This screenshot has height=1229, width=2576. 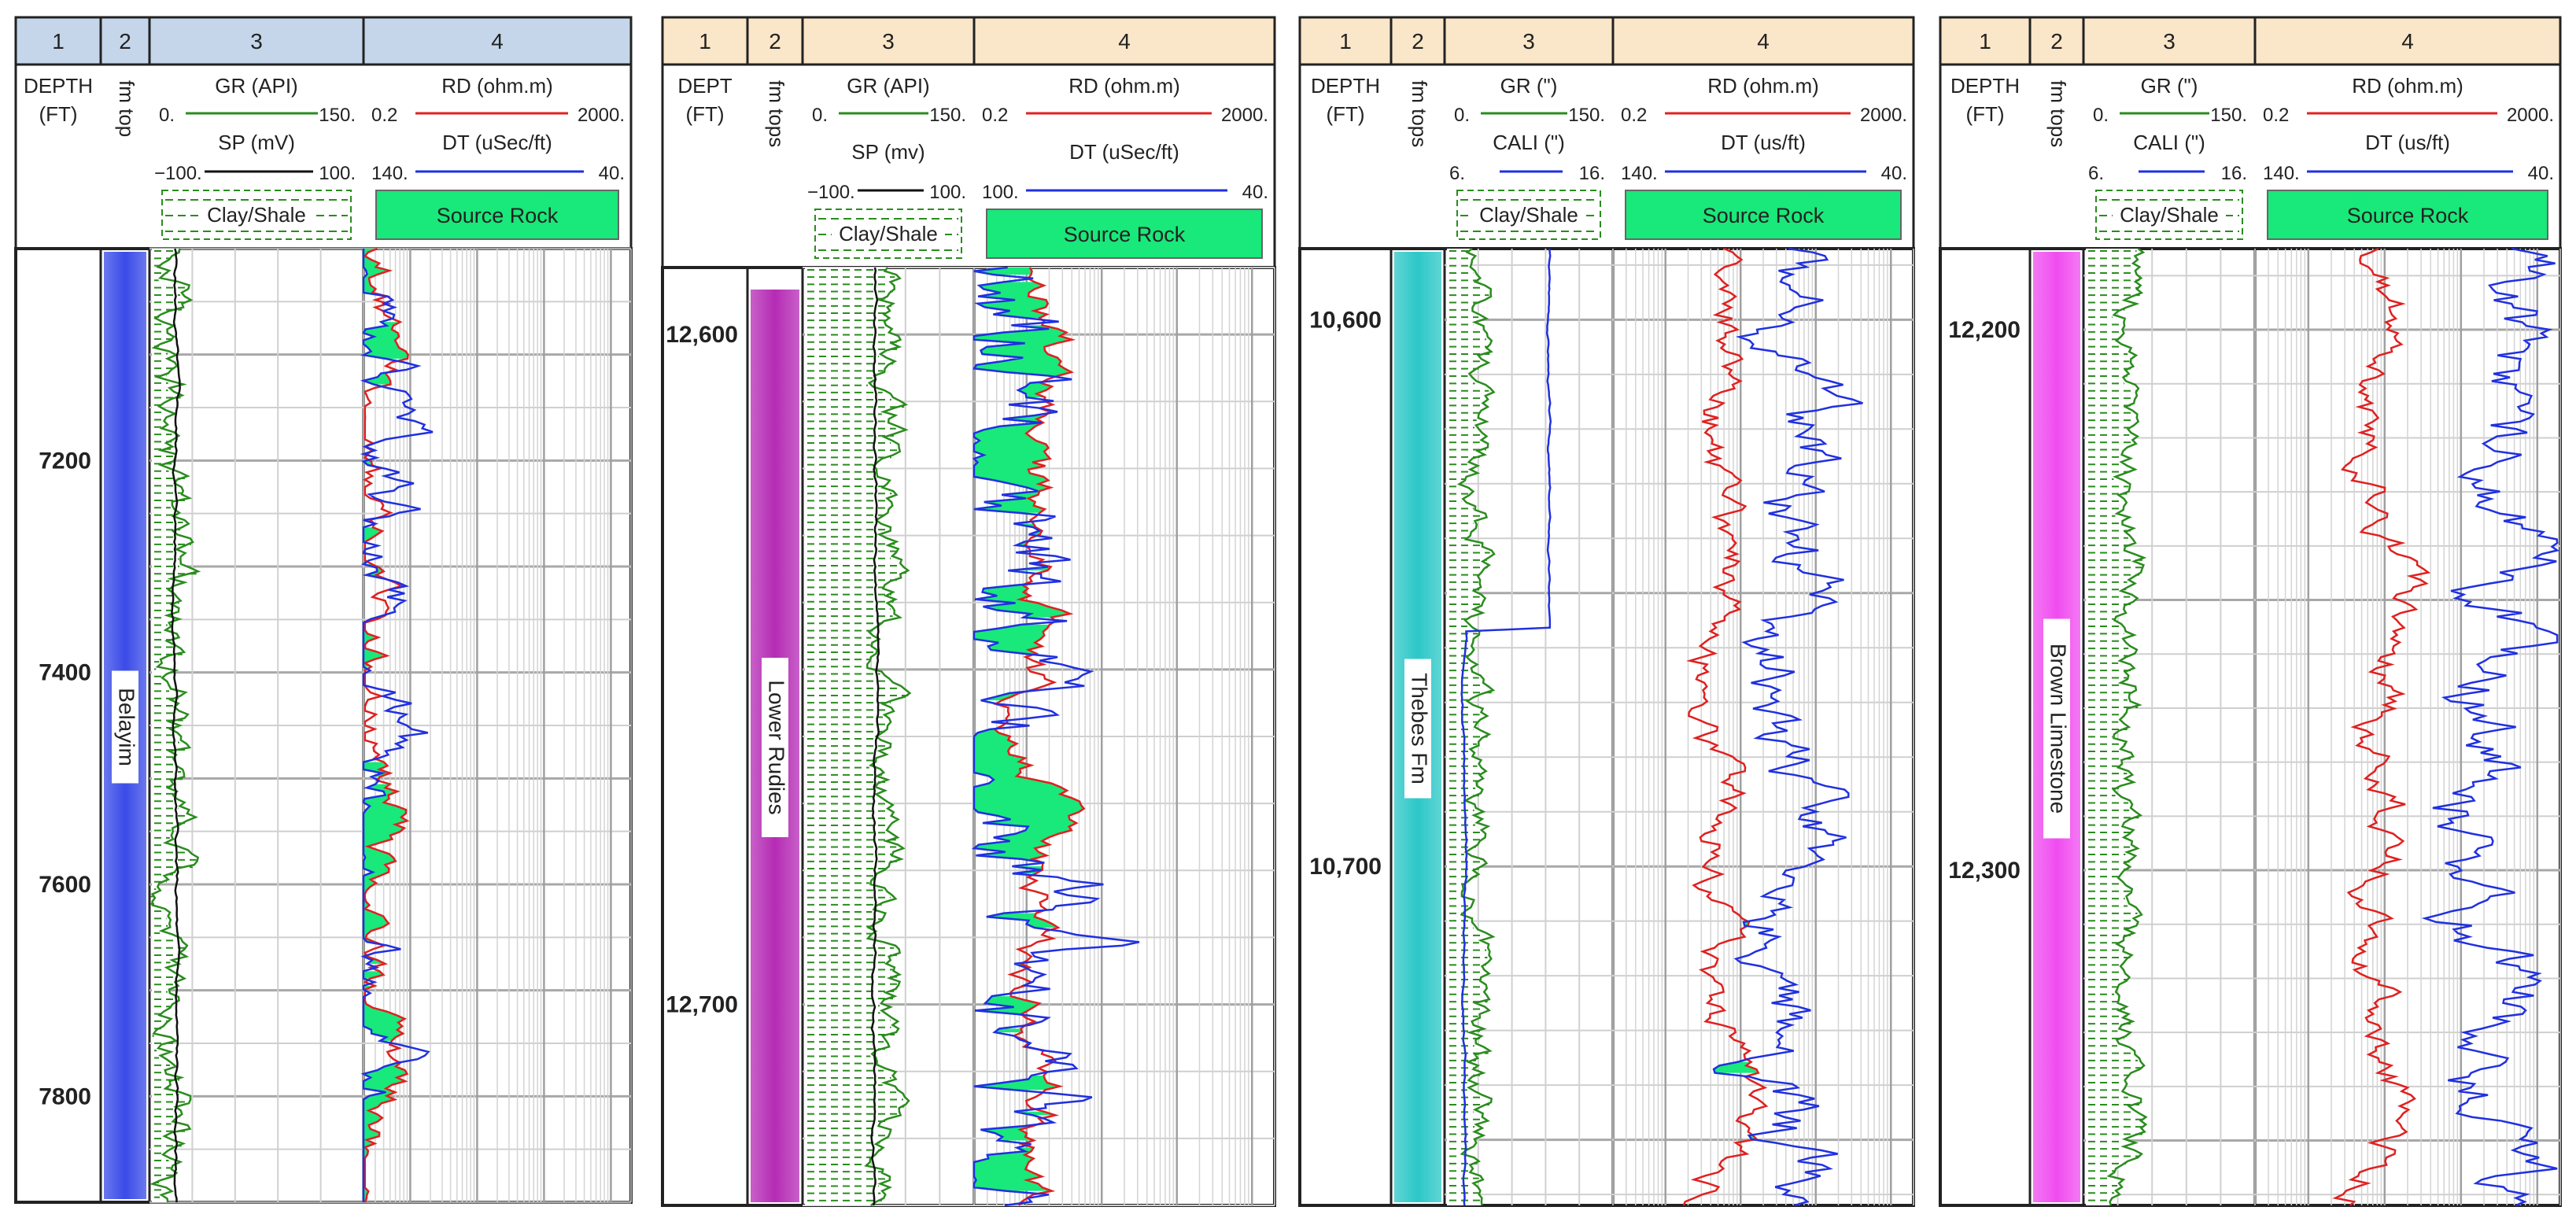 What do you see at coordinates (1001, 192) in the screenshot?
I see `curve-d-min: 100.` at bounding box center [1001, 192].